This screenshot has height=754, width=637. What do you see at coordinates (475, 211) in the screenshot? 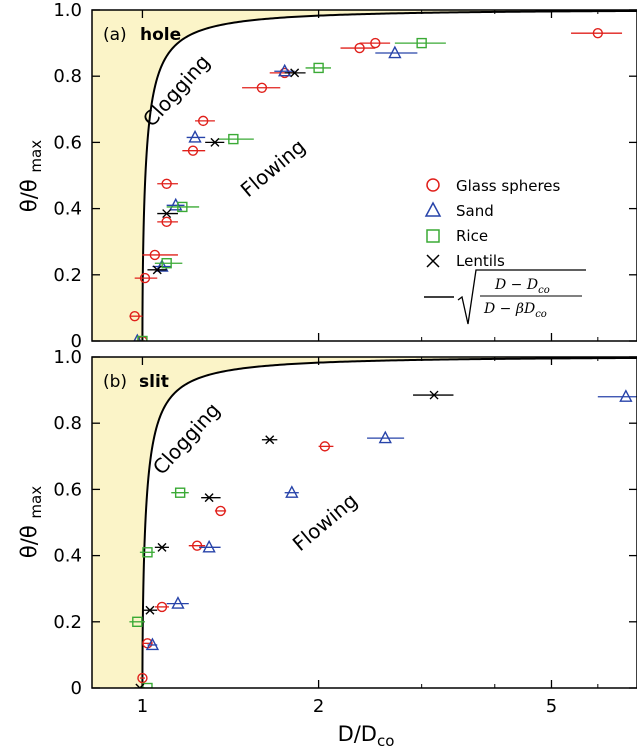
I see `legend-label-sand: Sand` at bounding box center [475, 211].